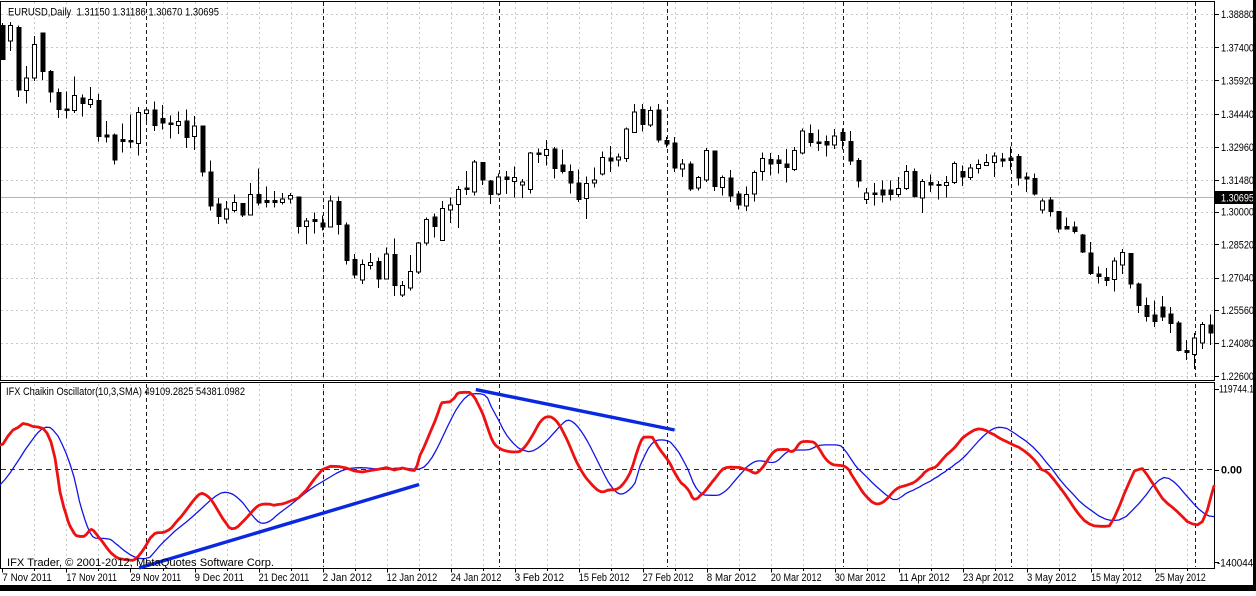  What do you see at coordinates (539, 578) in the screenshot?
I see `svg-text: 3 Feb 2012` at bounding box center [539, 578].